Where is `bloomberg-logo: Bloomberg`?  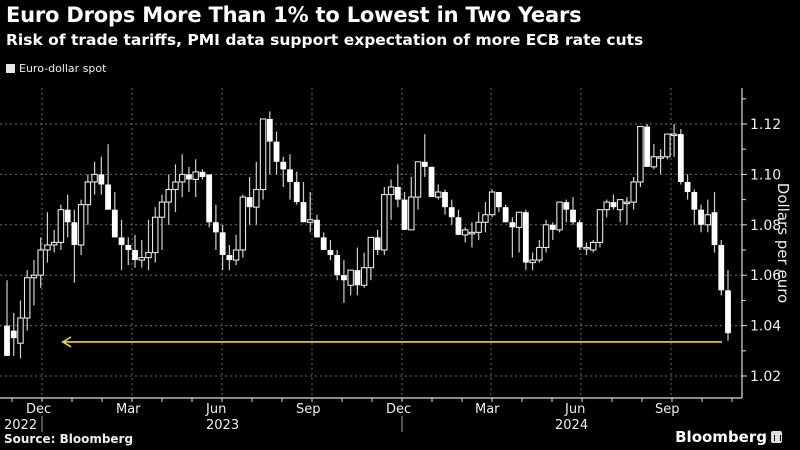
bloomberg-logo: Bloomberg is located at coordinates (728, 437).